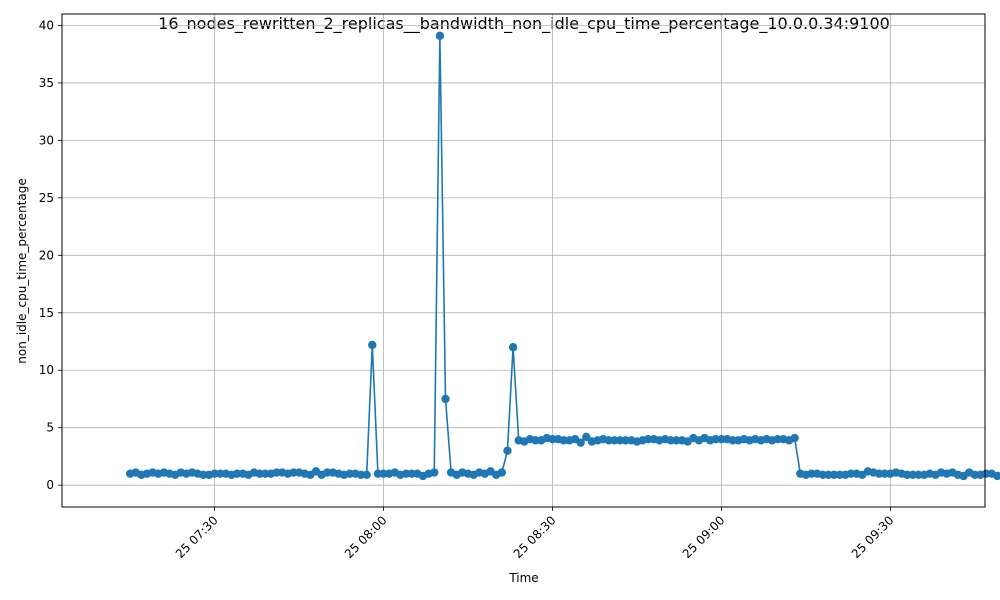 This screenshot has width=1000, height=600. I want to click on y-tick-label: 10, so click(46, 370).